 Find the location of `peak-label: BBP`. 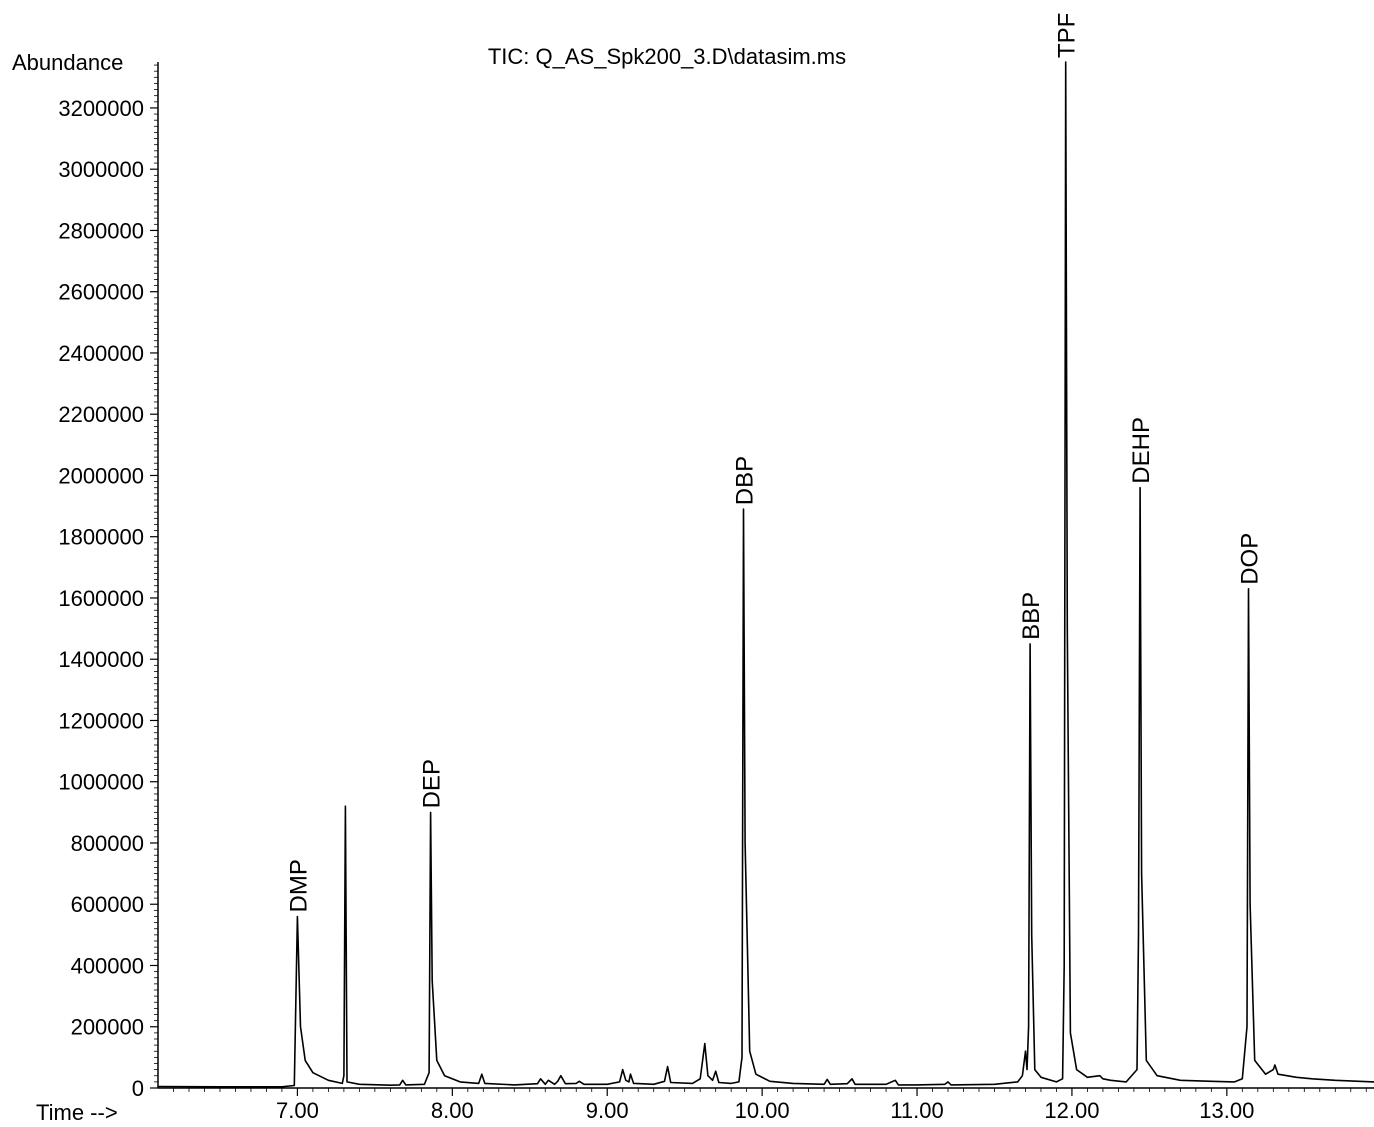

peak-label: BBP is located at coordinates (1031, 616).